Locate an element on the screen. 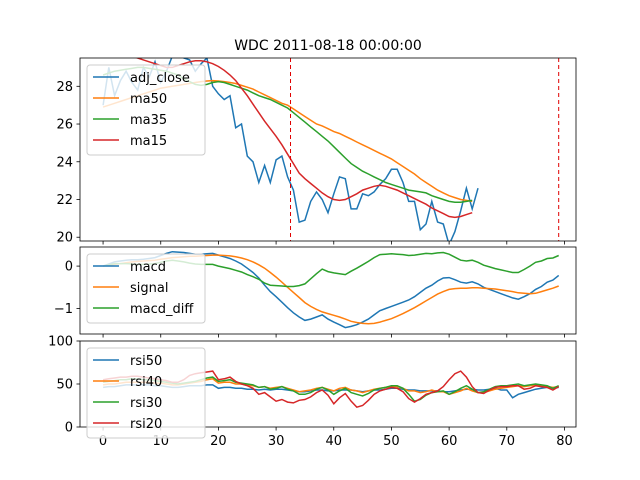 This screenshot has height=480, width=640. x-tick-label-4: 40 is located at coordinates (333, 441).